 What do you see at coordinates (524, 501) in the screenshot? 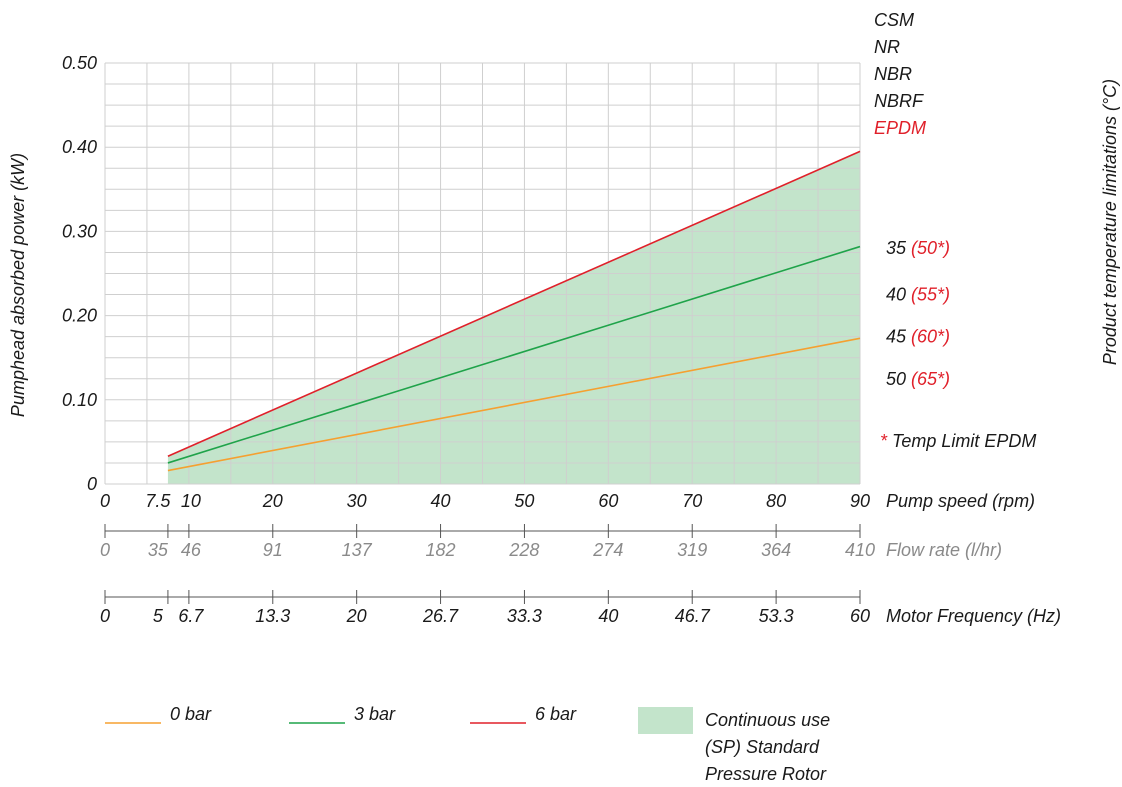
I see `x-tick-label: 50` at bounding box center [524, 501].